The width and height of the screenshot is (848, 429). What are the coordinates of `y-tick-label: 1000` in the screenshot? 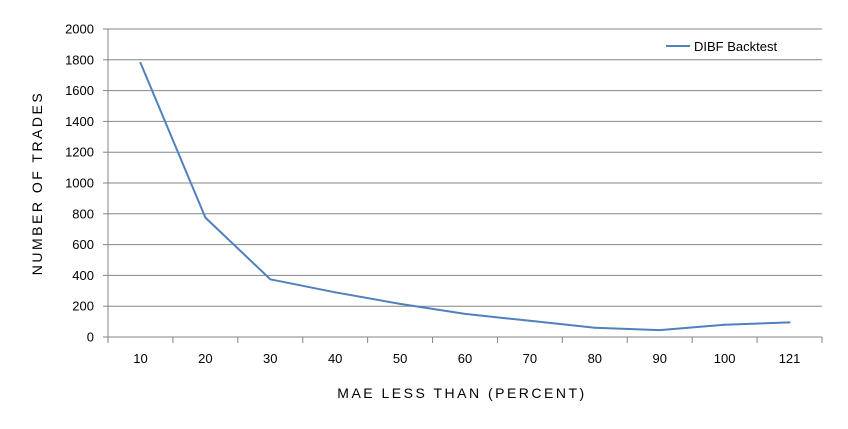 It's located at (79, 183).